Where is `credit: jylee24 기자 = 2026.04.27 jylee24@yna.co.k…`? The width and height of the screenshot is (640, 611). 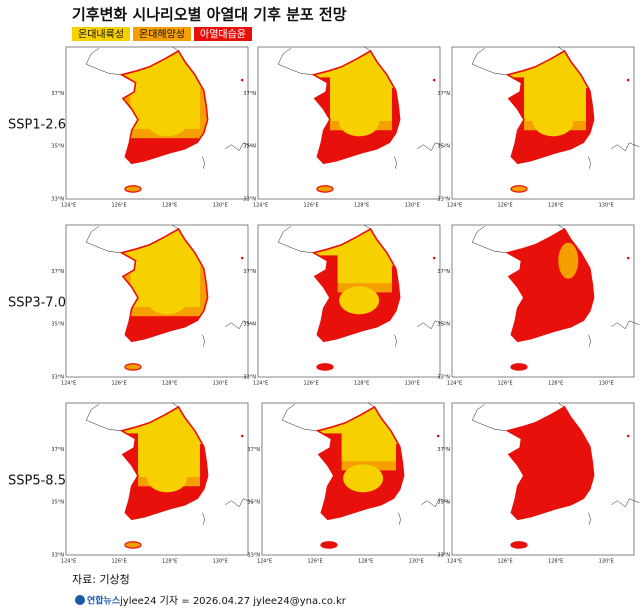
credit: jylee24 기자 = 2026.04.27 jylee24@yna.co.k… is located at coordinates (233, 601).